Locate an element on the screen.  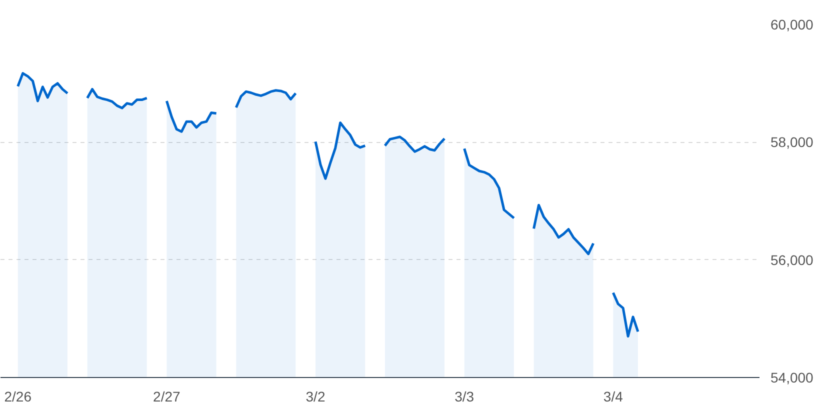
x-tick-label: 3/4 is located at coordinates (613, 396).